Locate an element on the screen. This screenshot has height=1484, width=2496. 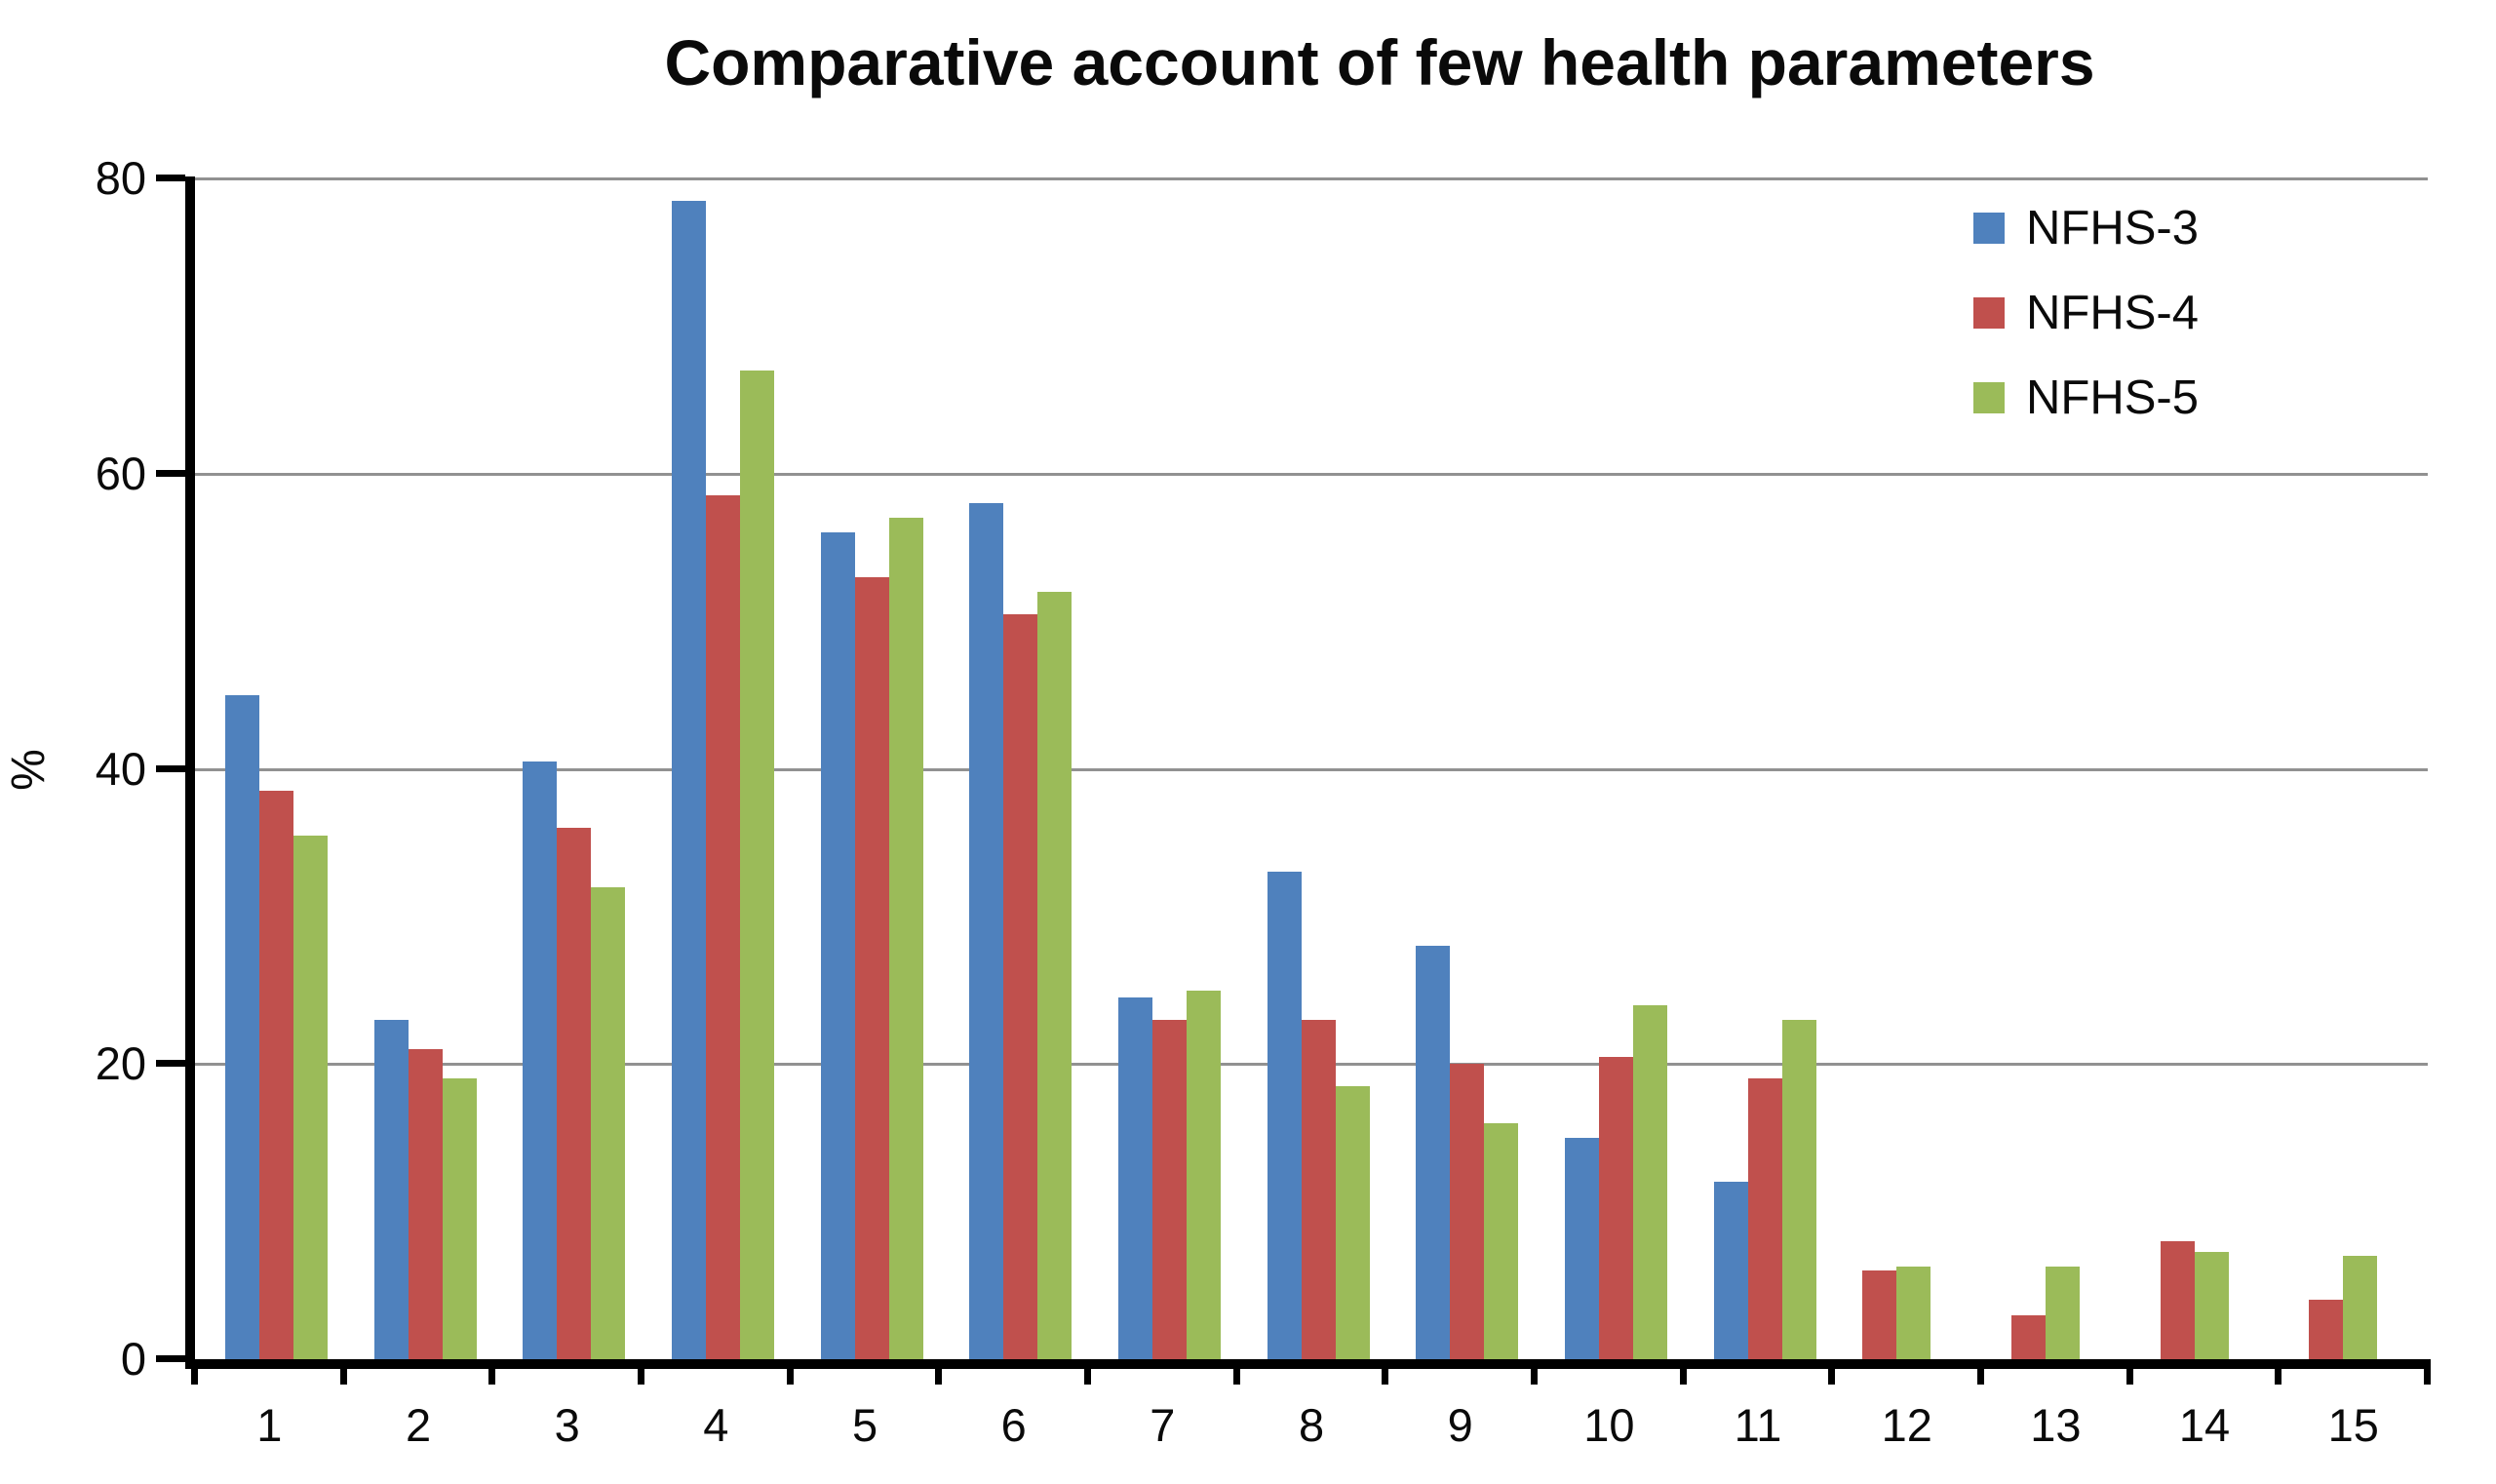
x-tick-label: 4 is located at coordinates (716, 1425).